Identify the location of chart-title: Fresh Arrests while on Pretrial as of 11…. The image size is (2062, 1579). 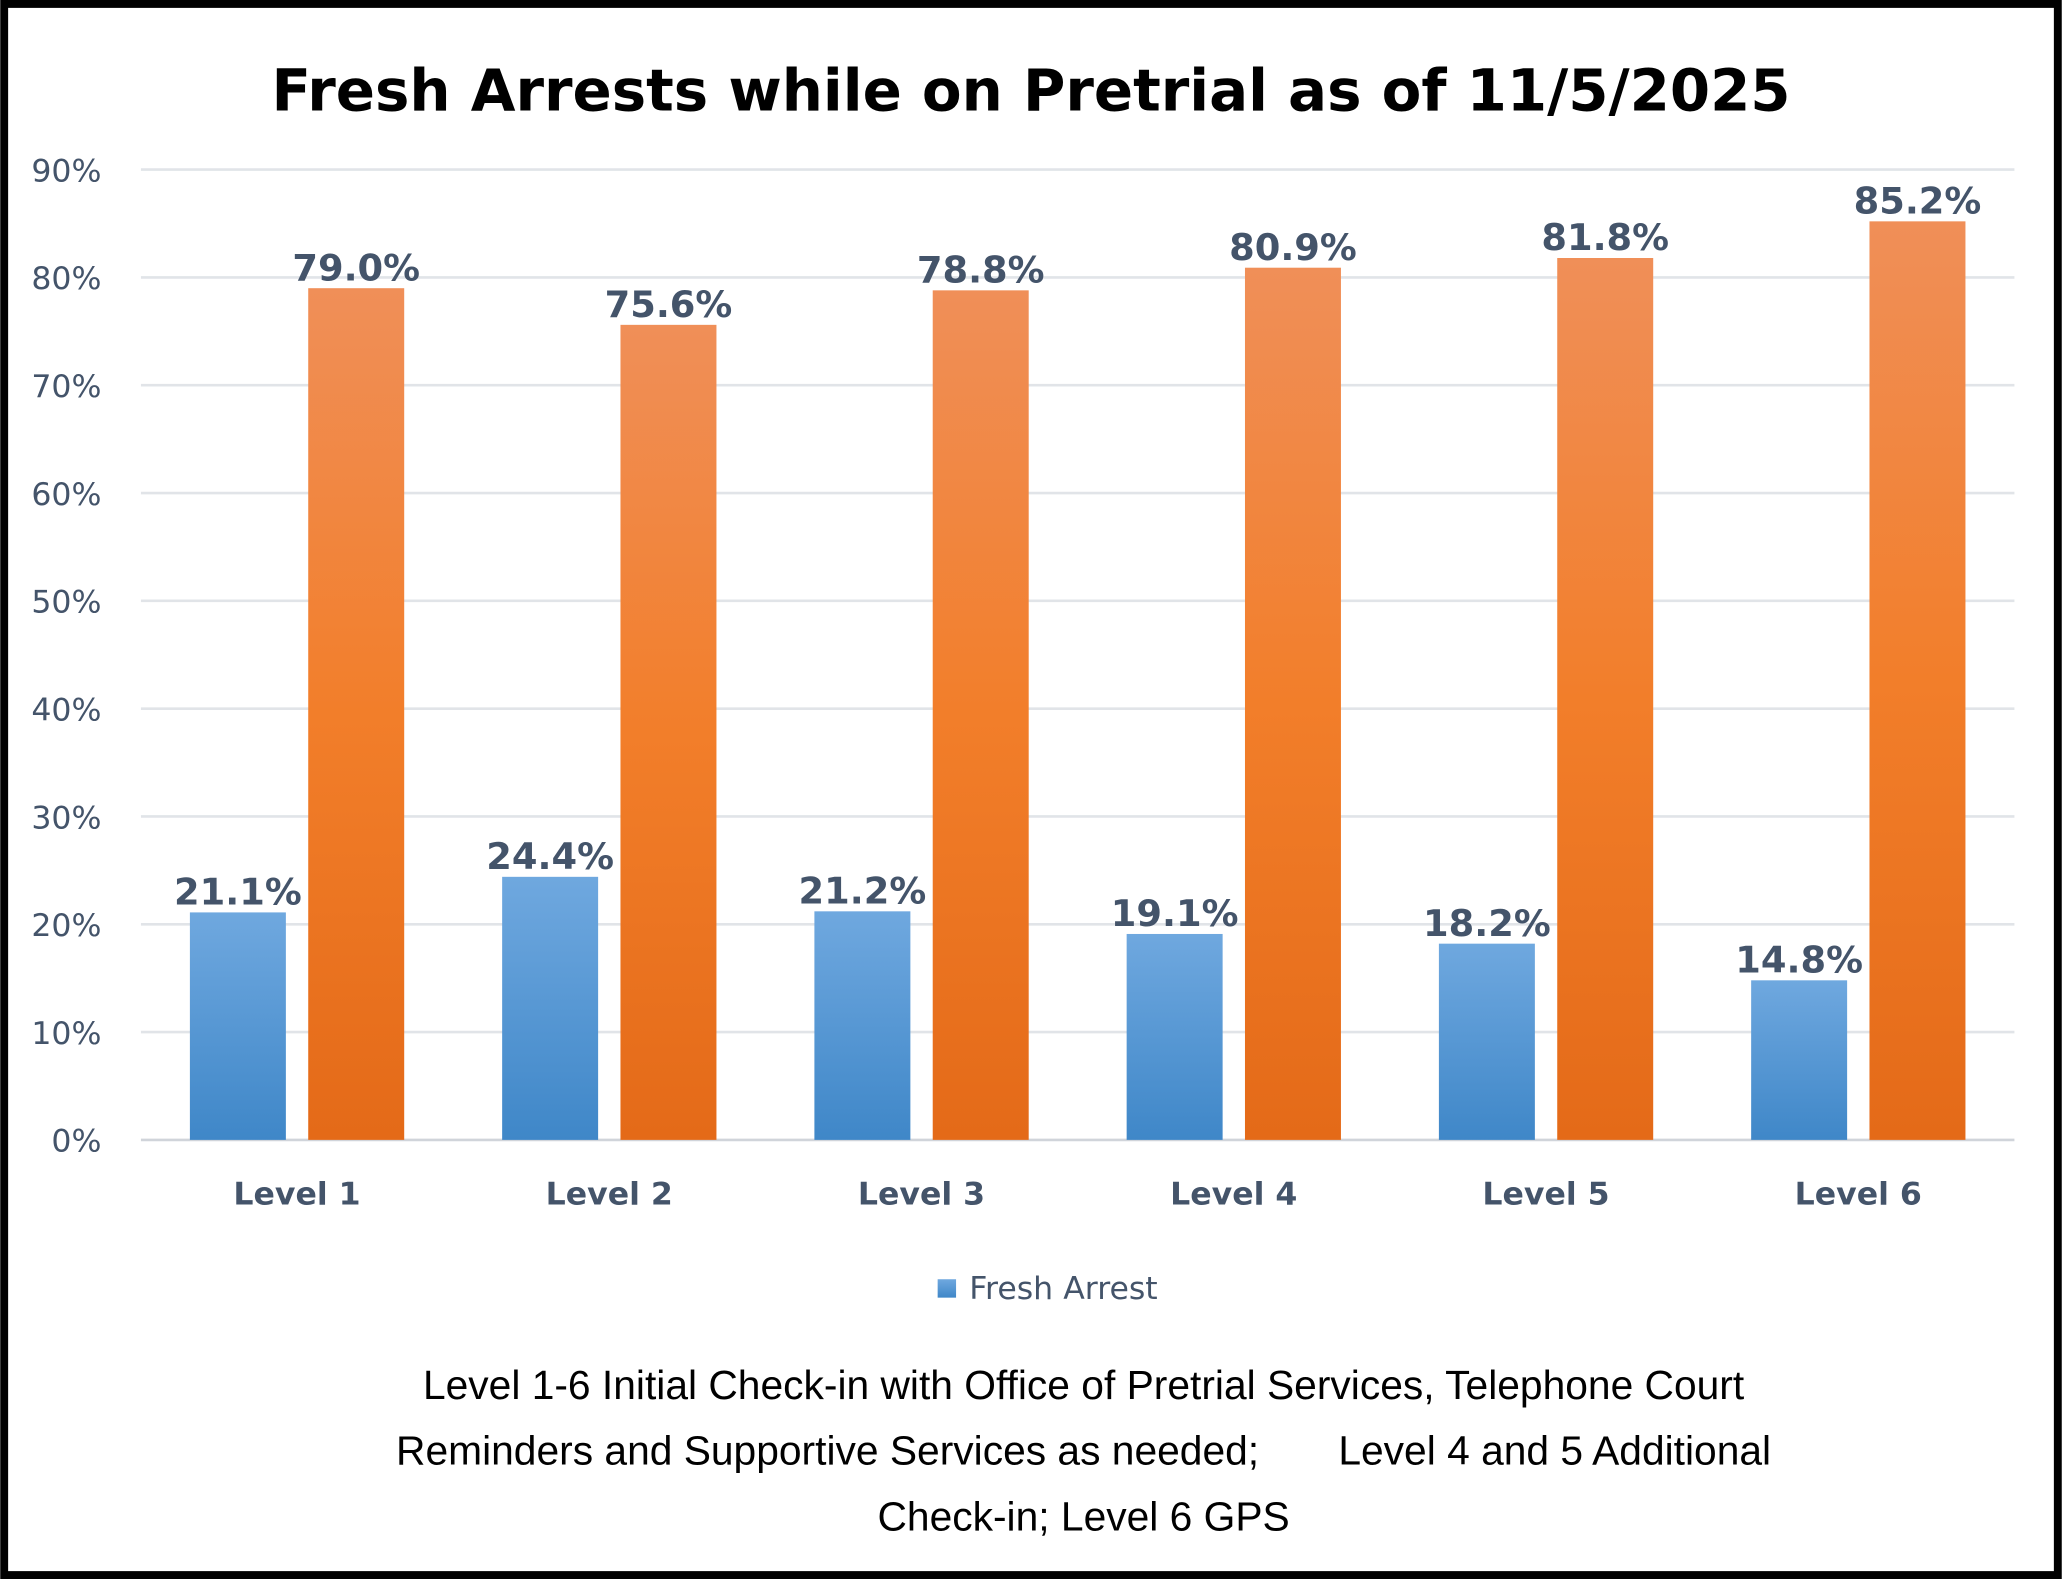
(1030, 90).